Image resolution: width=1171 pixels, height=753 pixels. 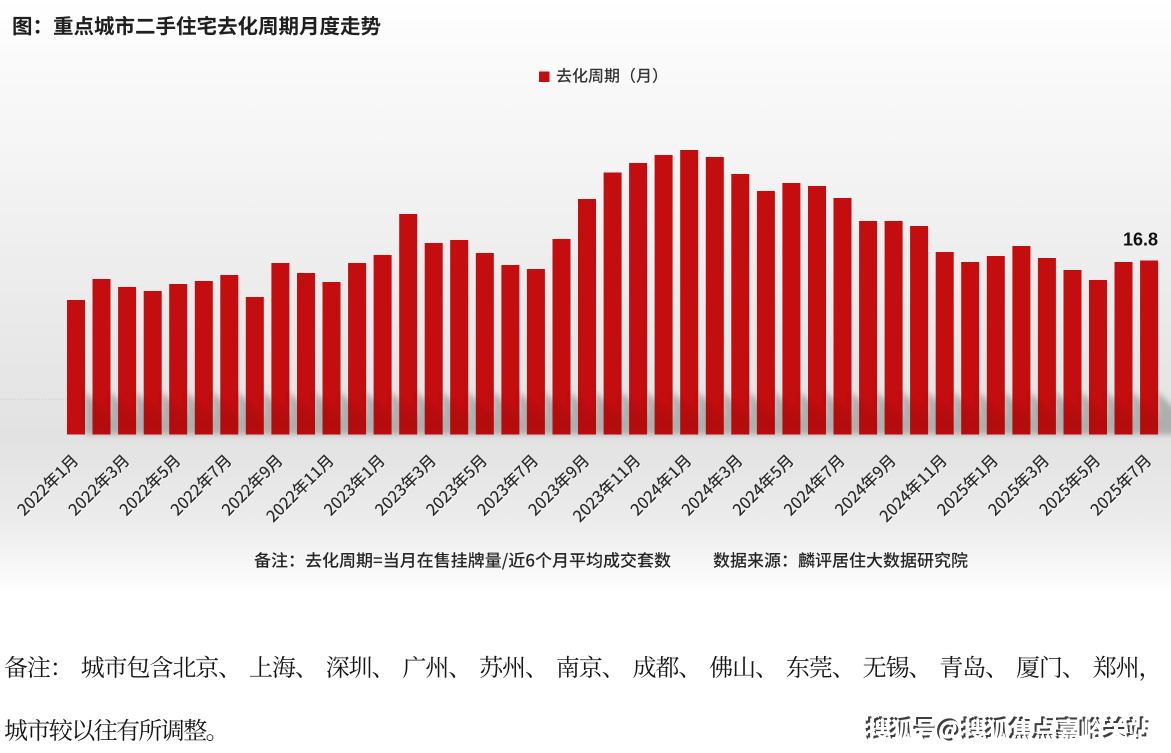 I want to click on svg-text: 16.8, so click(x=1140, y=240).